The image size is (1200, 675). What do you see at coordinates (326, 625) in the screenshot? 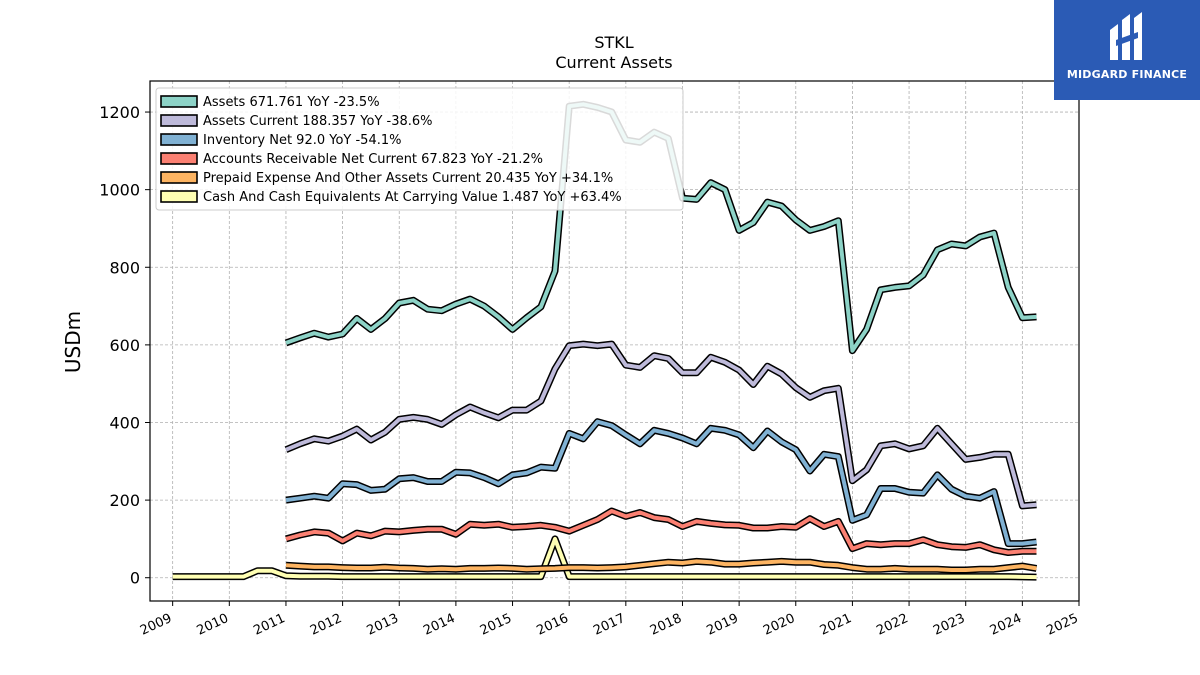
I see `x-tick-label: 2012` at bounding box center [326, 625].